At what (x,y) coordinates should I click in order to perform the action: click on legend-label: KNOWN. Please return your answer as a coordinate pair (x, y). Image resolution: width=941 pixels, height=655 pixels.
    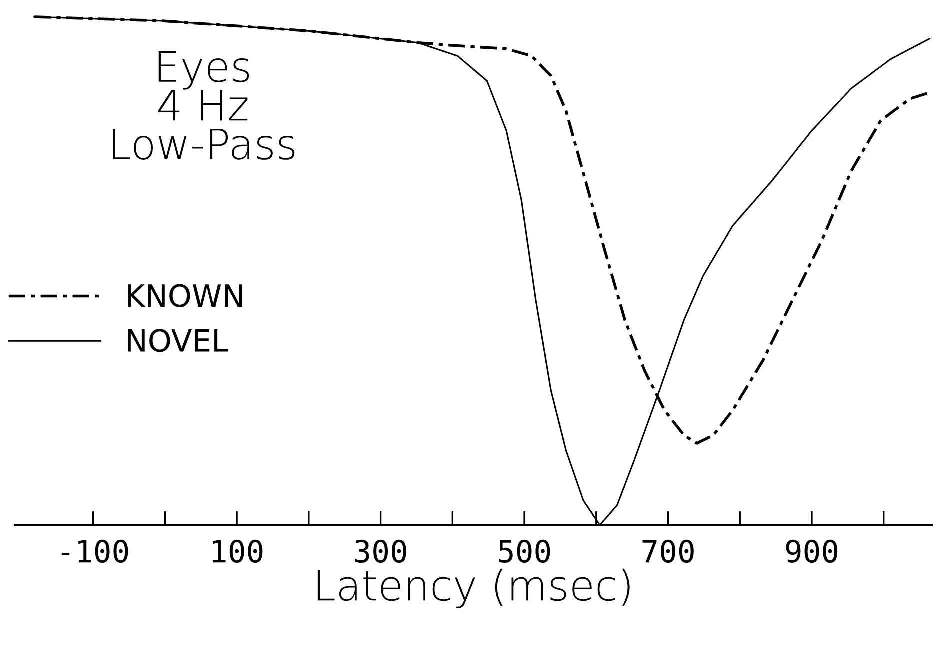
    Looking at the image, I should click on (185, 296).